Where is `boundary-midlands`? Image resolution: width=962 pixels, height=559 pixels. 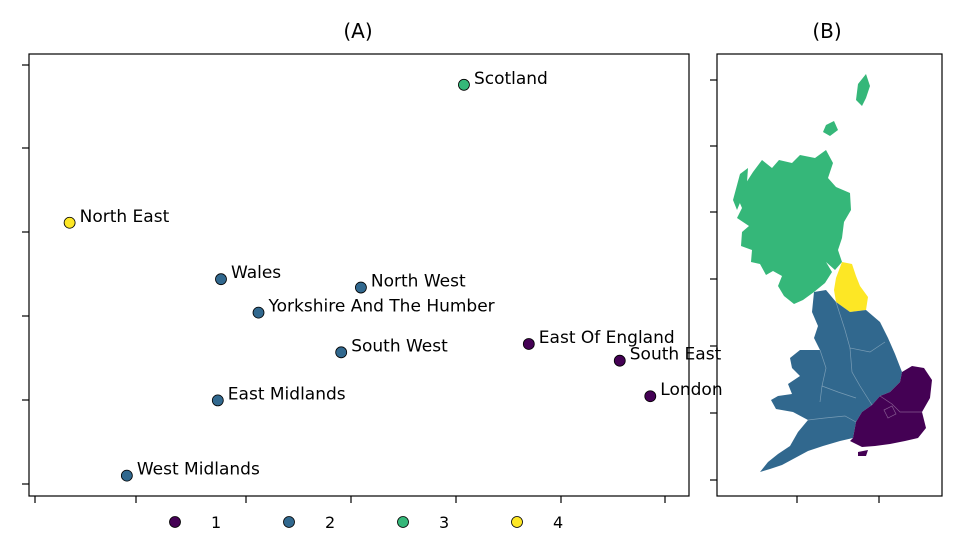 boundary-midlands is located at coordinates (839, 392).